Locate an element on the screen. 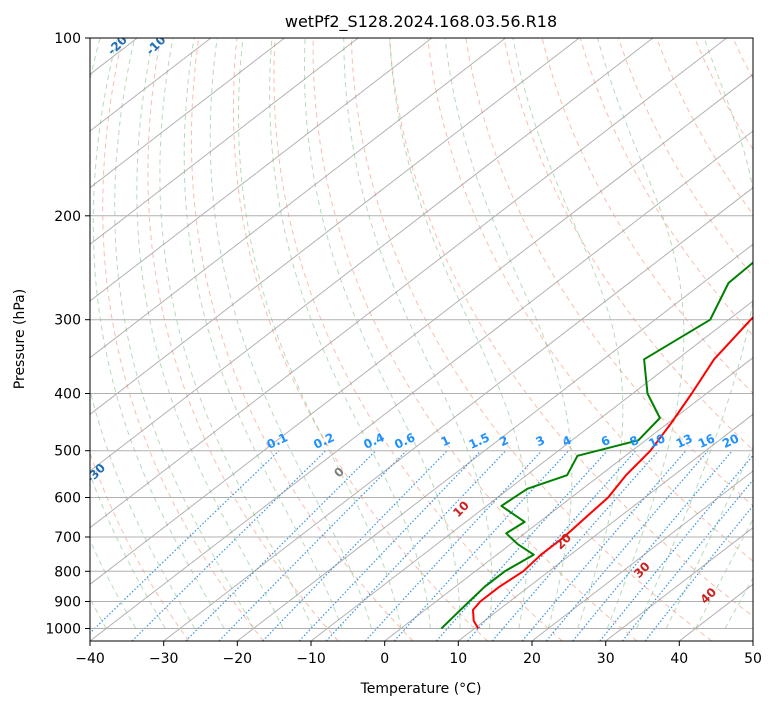  y-axis-tick-label: 900 is located at coordinates (67, 603).